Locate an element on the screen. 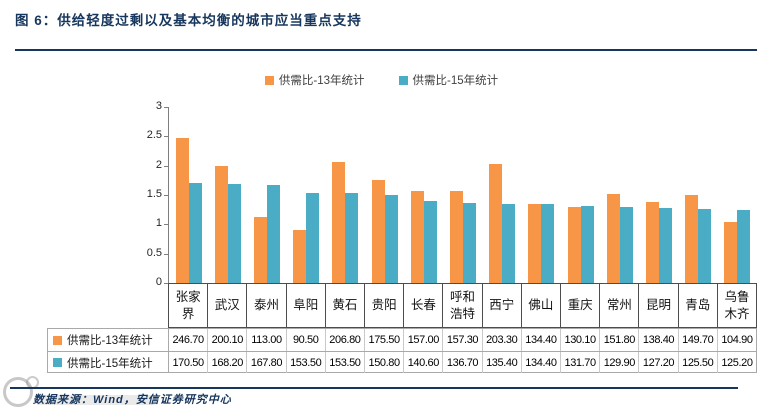 Image resolution: width=763 pixels, height=411 pixels. table-value-cell: 175.50 is located at coordinates (385, 340).